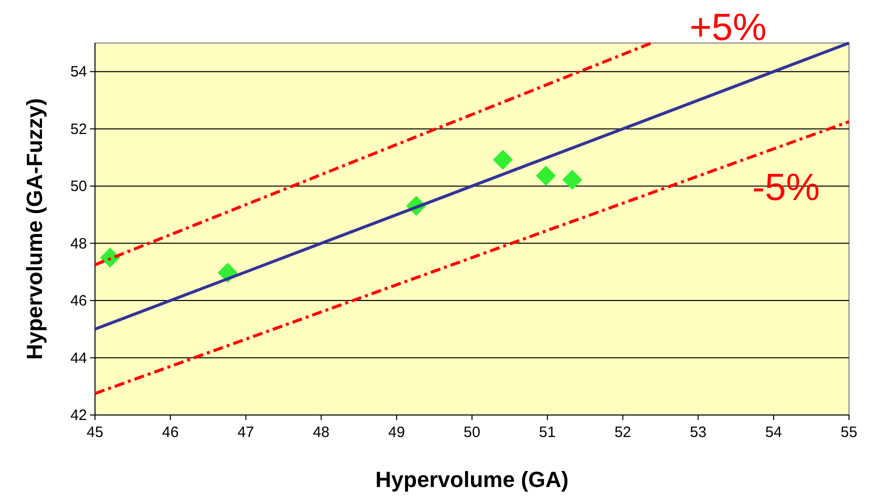  Describe the element at coordinates (34, 229) in the screenshot. I see `y-axis-title: Hypervolume (GA-Fuzzy)` at that location.